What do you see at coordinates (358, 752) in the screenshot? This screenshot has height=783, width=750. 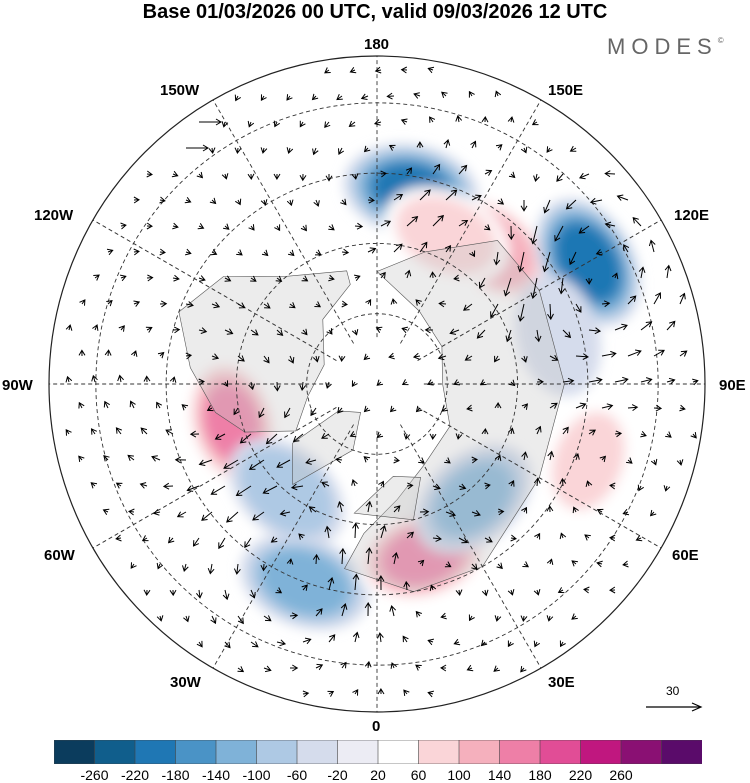 I see `colorbar-segment` at bounding box center [358, 752].